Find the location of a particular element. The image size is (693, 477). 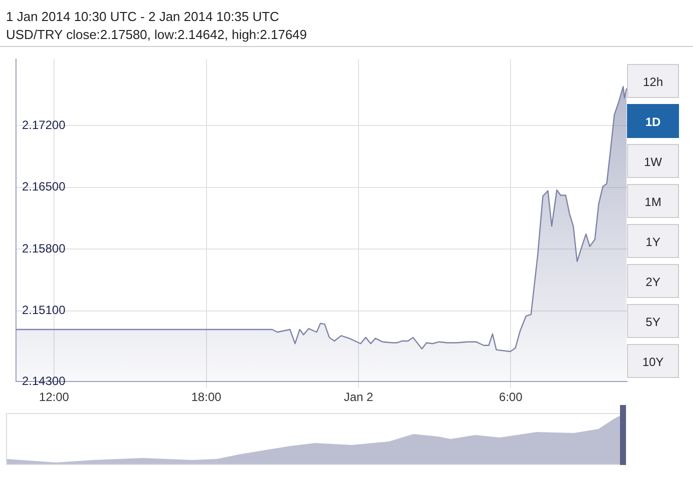

y-tick-label: 2.16500 is located at coordinates (44, 187).